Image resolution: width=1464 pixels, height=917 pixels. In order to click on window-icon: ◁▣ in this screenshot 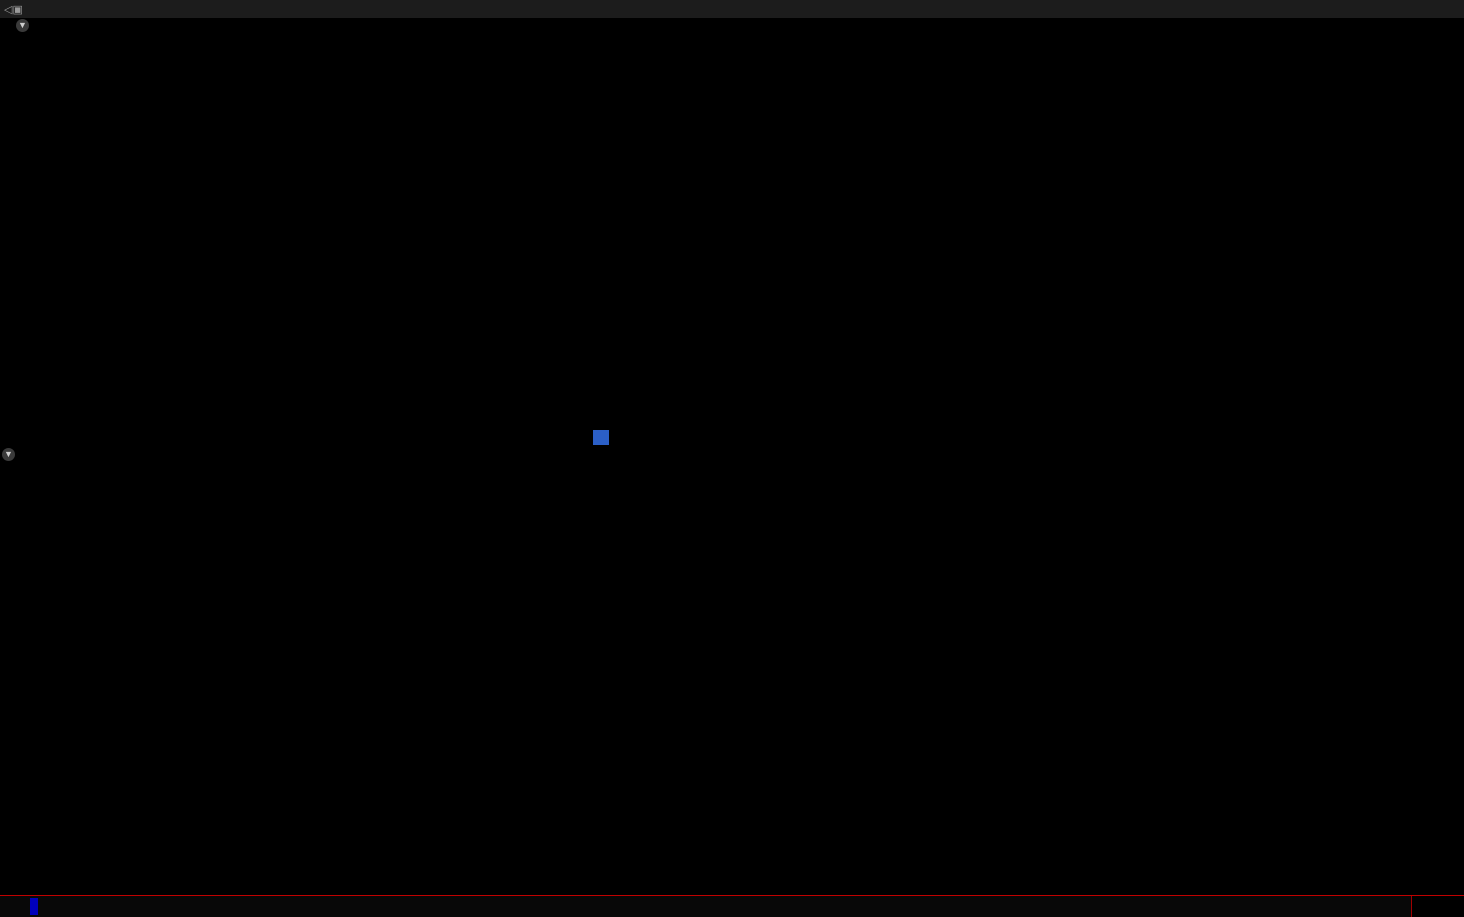, I will do `click(13, 9)`.